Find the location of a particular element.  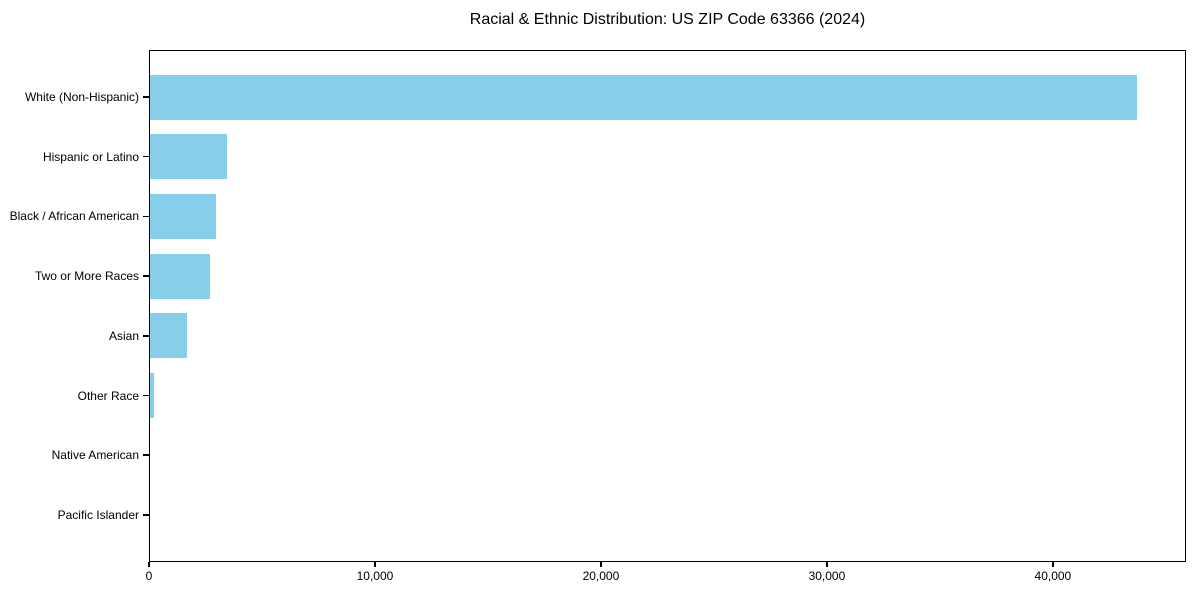

y-tick-label: Native American is located at coordinates (95, 455).